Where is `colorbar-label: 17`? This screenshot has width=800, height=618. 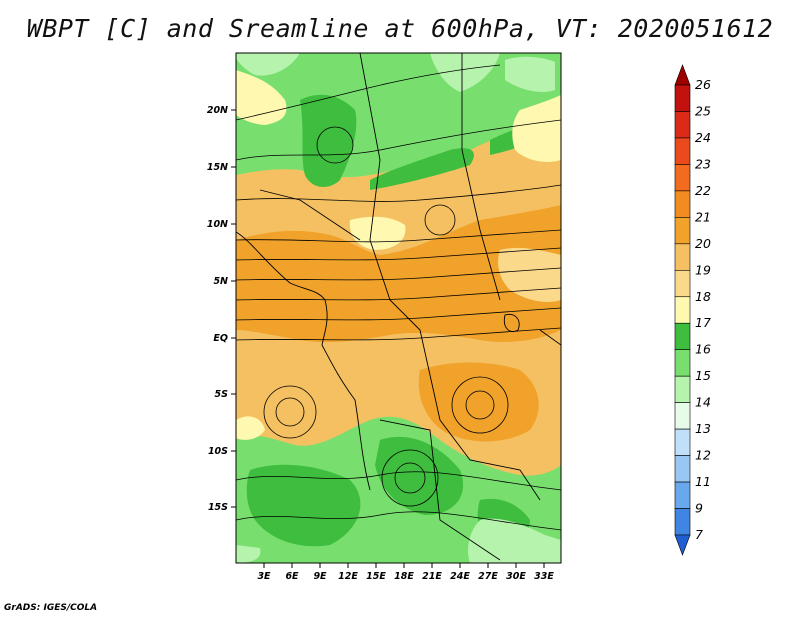 colorbar-label: 17 is located at coordinates (703, 322).